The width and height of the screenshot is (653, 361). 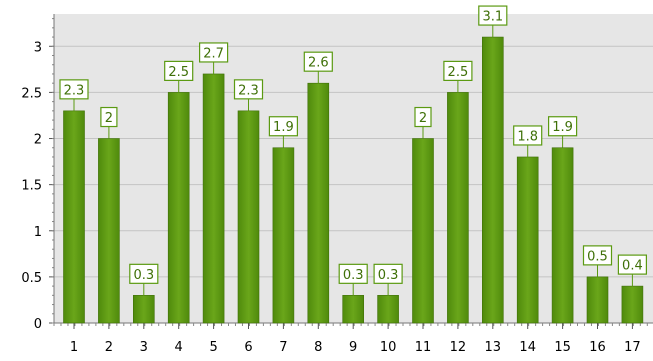 I want to click on y-tick-label: 1, so click(x=38, y=232).